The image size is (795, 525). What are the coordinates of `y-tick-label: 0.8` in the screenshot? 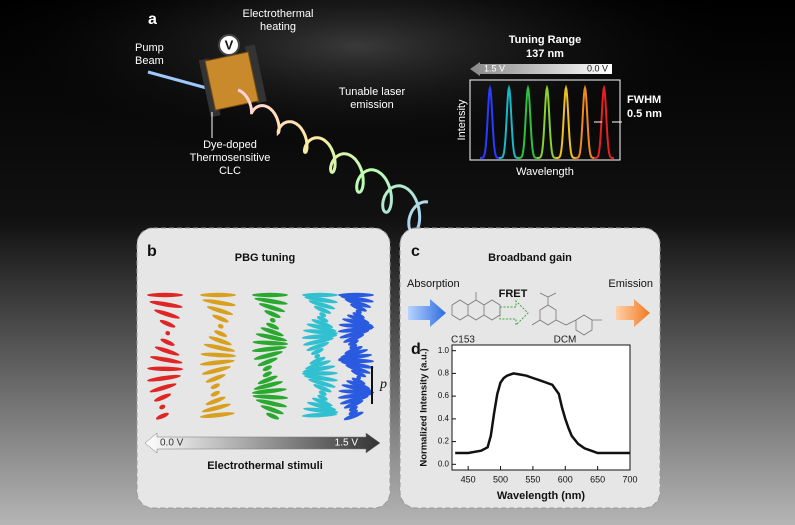 It's located at (444, 373).